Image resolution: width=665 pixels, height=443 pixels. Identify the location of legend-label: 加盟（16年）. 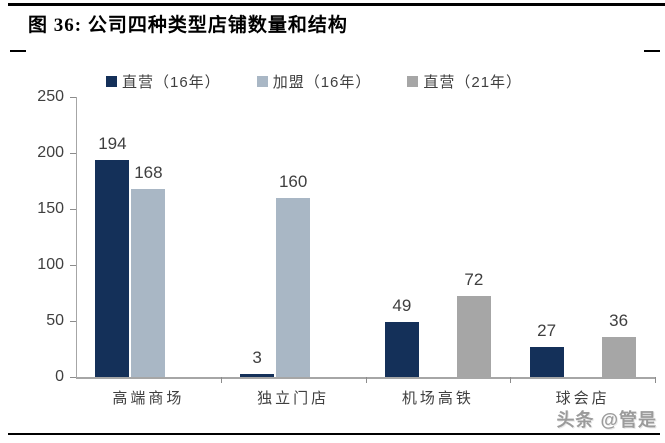
(322, 82).